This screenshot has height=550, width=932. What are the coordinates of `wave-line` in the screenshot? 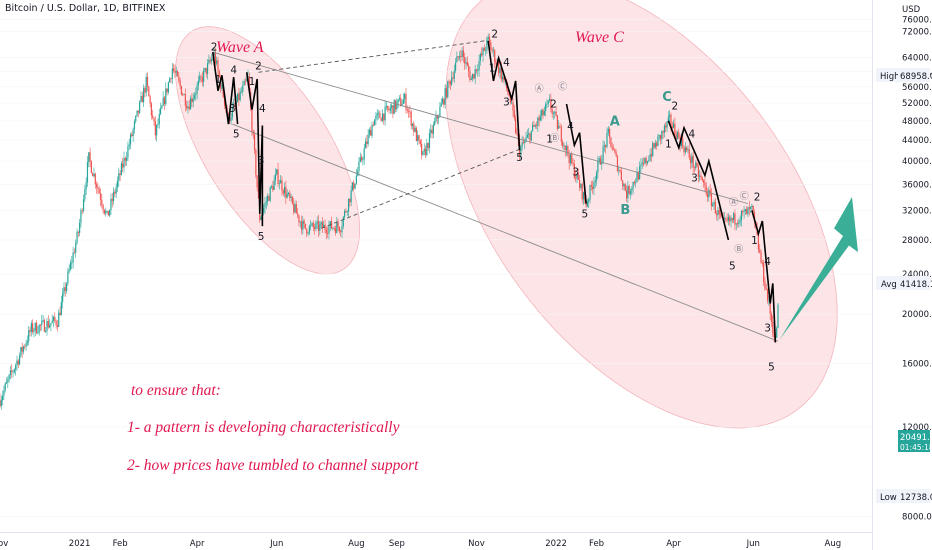 It's located at (764, 276).